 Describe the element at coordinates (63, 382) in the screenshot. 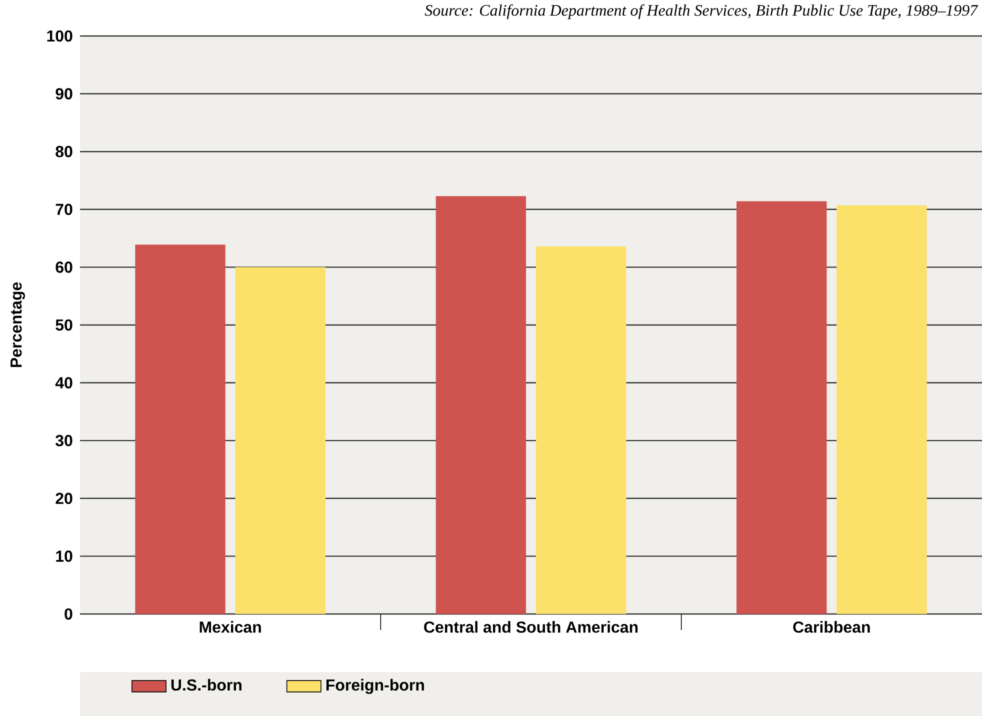

I see `y-tick-label: 40` at that location.